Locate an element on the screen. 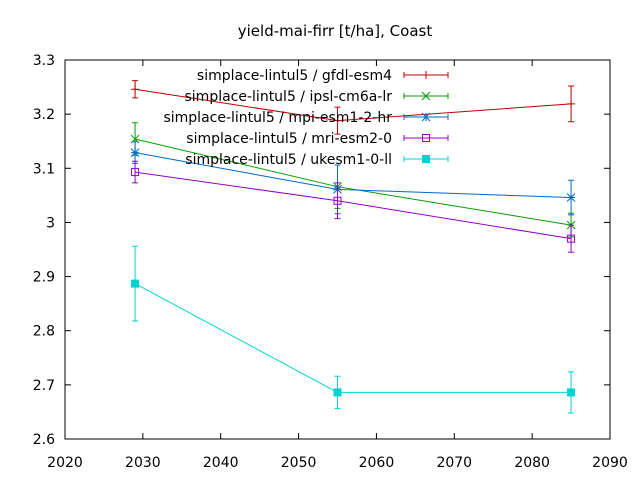  series-line is located at coordinates (353, 205).